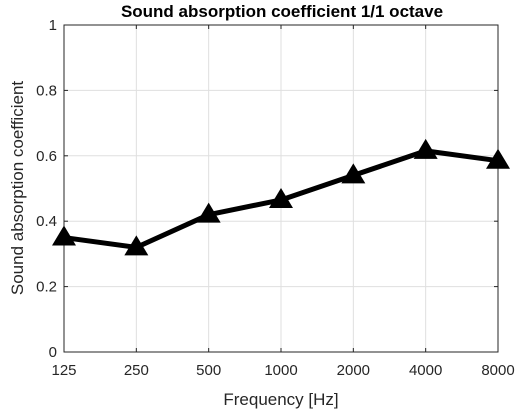 The image size is (520, 412). Describe the element at coordinates (53, 352) in the screenshot. I see `y-tick-label: 0` at that location.